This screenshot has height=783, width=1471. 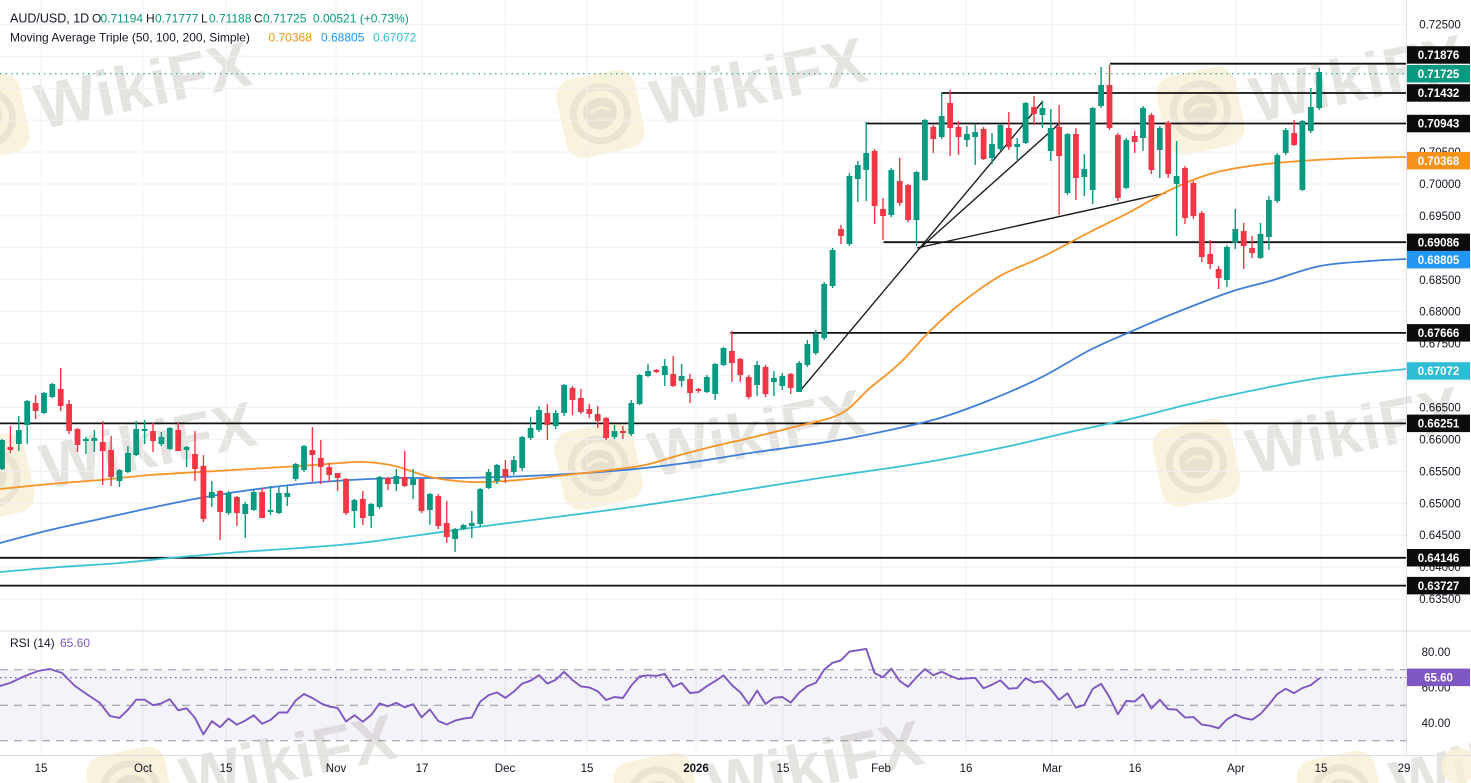 I want to click on svg-text: 40.00, so click(x=1436, y=724).